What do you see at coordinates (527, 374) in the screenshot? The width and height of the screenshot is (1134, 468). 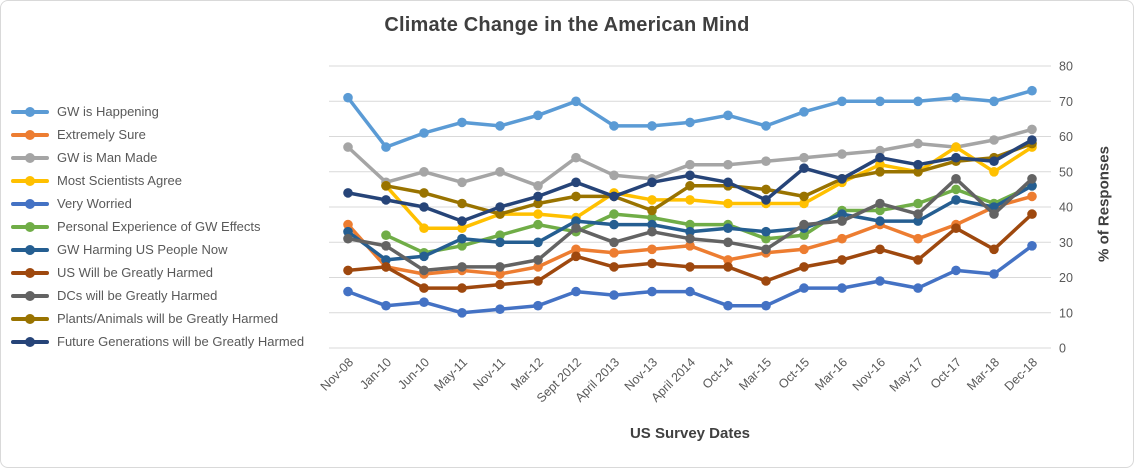 I see `x-tick-label: Mar-12` at bounding box center [527, 374].